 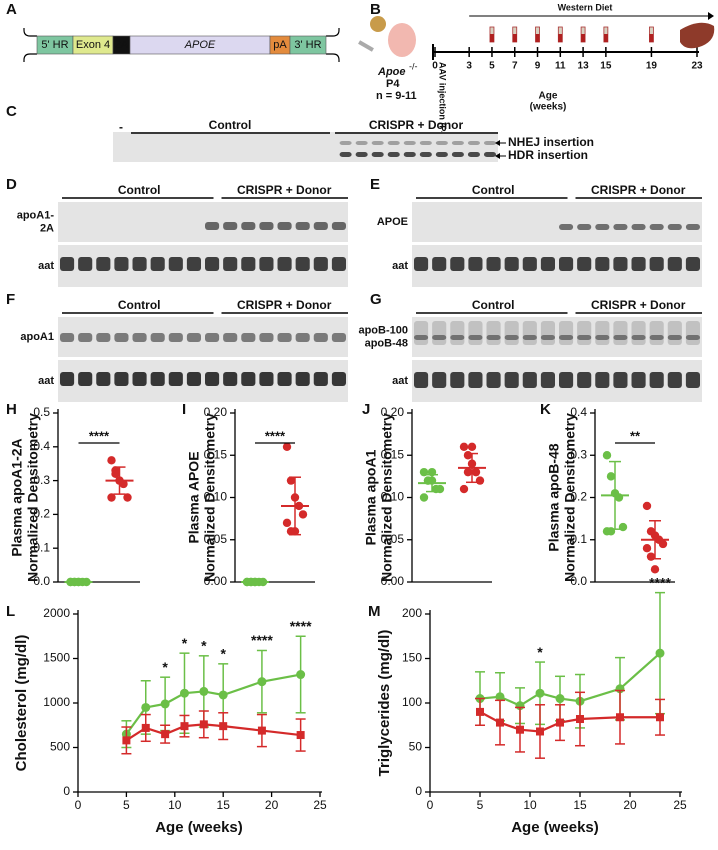 What do you see at coordinates (416, 125) in the screenshot?
I see `group-label: CRISPR + Donor` at bounding box center [416, 125].